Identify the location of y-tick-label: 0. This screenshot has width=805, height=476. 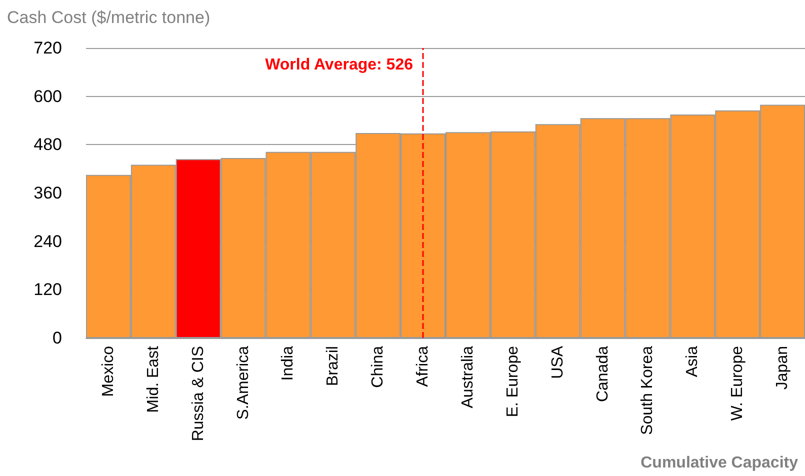
(57, 338).